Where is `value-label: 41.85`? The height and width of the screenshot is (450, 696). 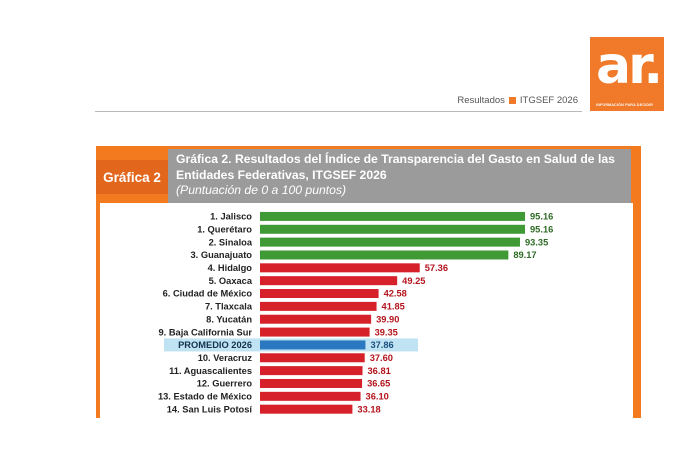 value-label: 41.85 is located at coordinates (393, 307).